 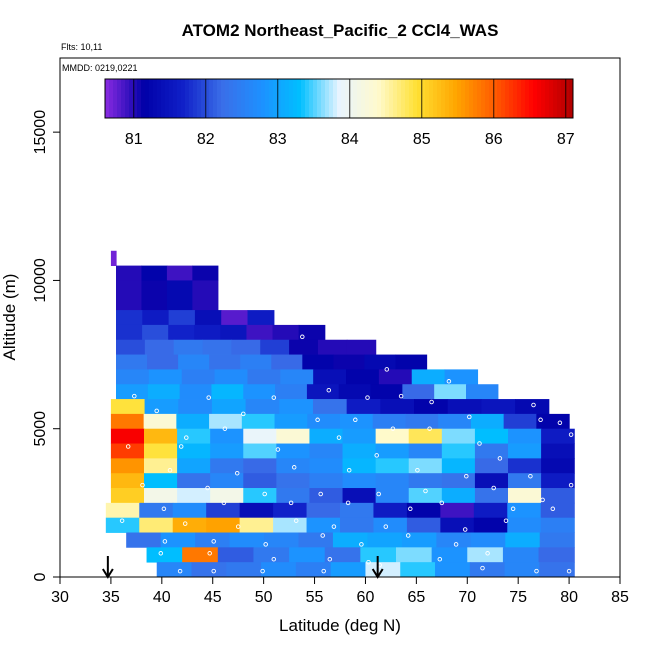 I want to click on chart-title: ATOM2 Northeast_Pacific_2 CCl4_WAS, so click(x=340, y=30).